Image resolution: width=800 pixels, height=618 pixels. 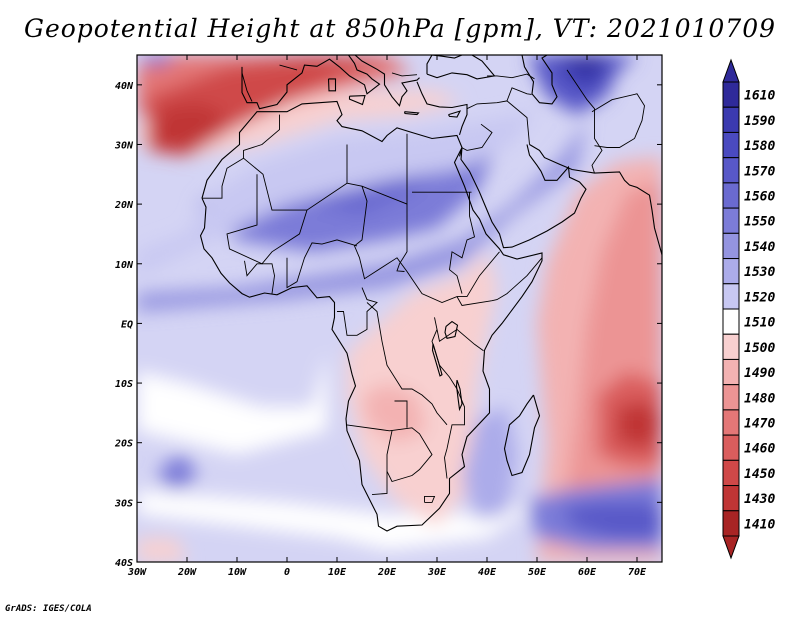 What do you see at coordinates (759, 499) in the screenshot?
I see `colorbar-label-1430: 1430` at bounding box center [759, 499].